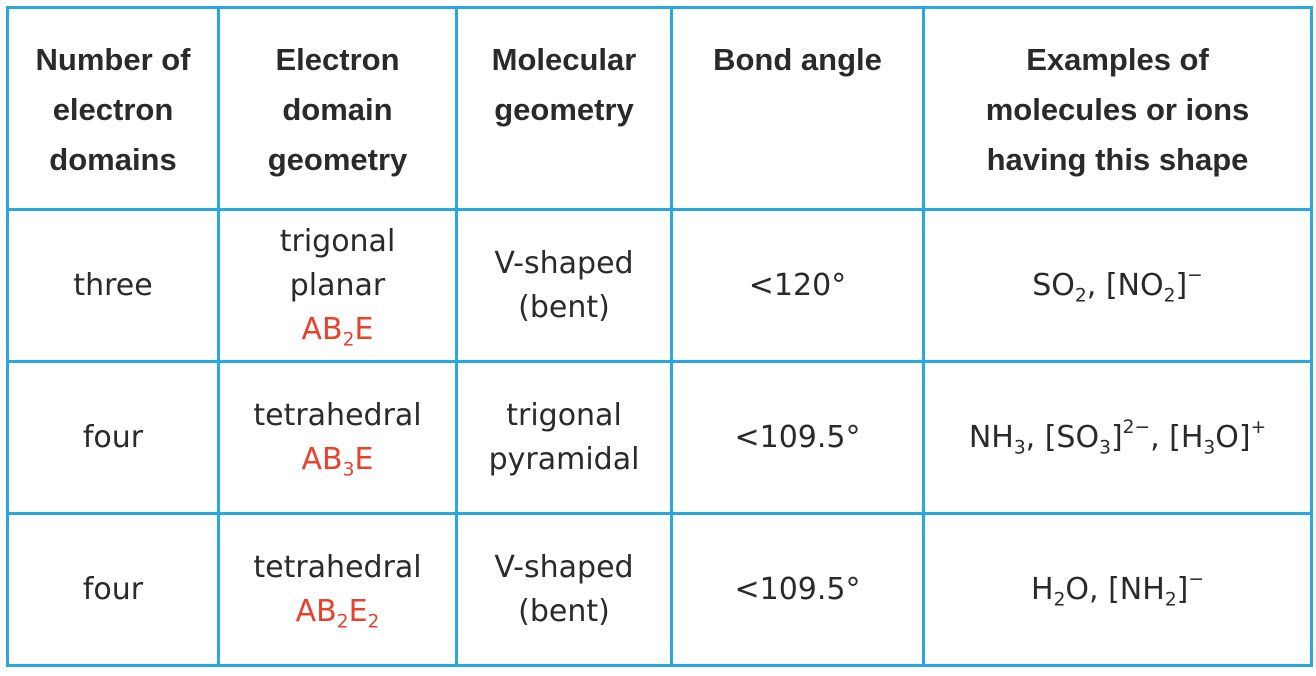 This screenshot has height=676, width=1316. I want to click on cell-examples: NH3, [SO3]2−, [H3O]+, so click(1117, 437).